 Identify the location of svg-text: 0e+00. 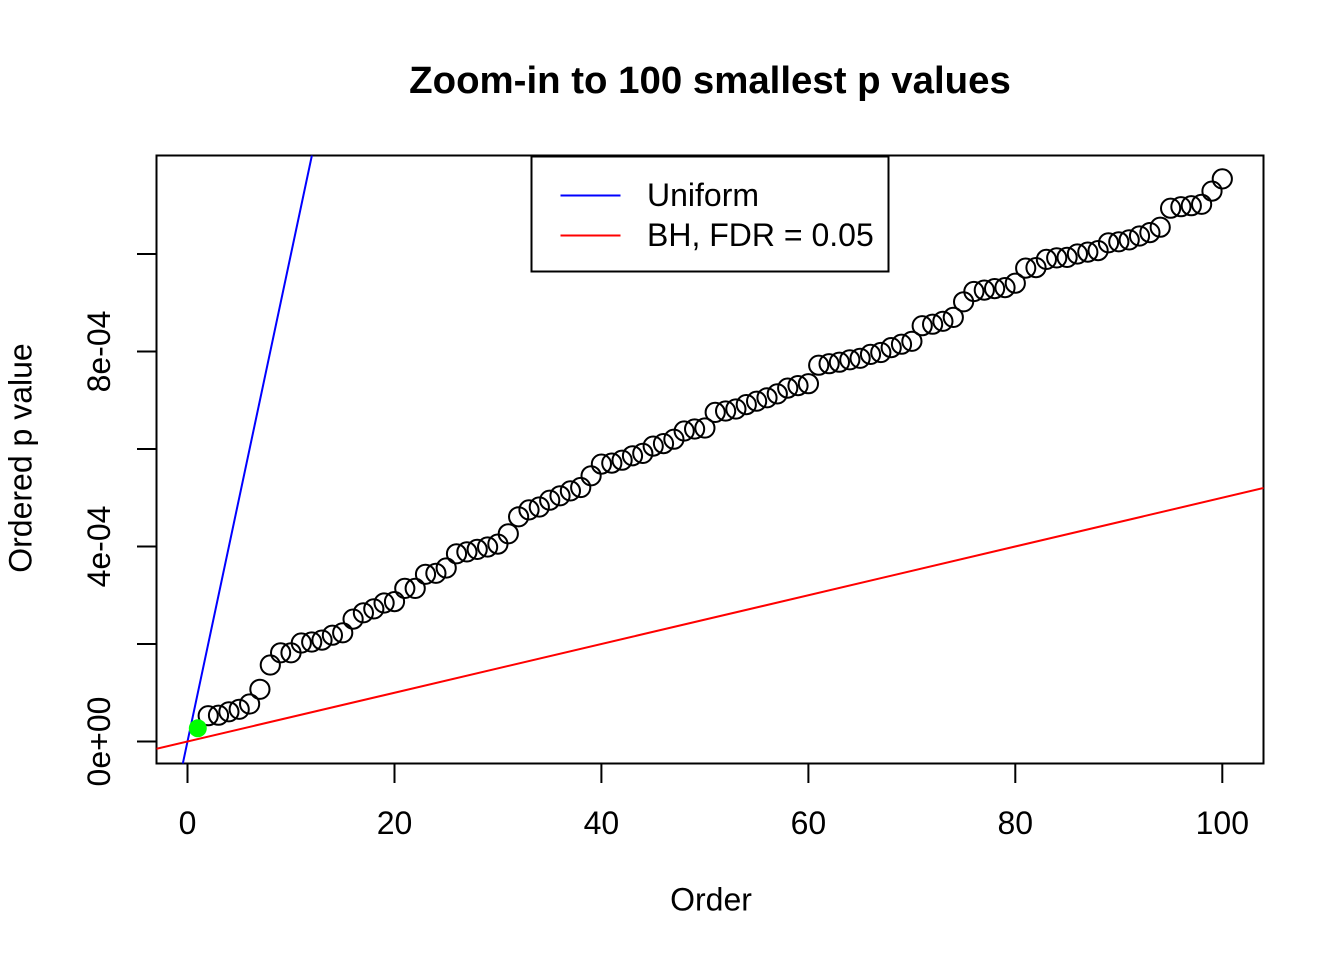
(99, 742).